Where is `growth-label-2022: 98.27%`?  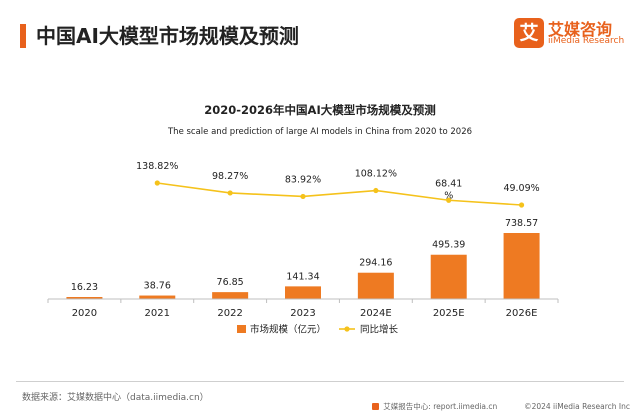
growth-label-2022: 98.27% is located at coordinates (230, 176).